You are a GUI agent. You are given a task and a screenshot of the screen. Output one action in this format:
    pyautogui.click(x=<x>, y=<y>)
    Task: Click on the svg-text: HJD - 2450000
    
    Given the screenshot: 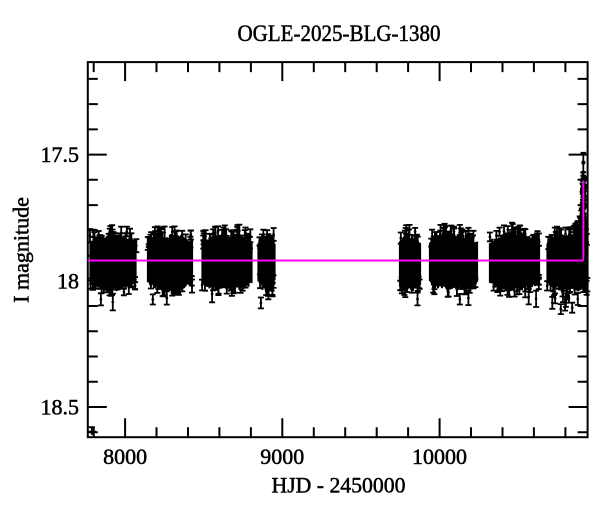 What is the action you would take?
    pyautogui.click(x=339, y=485)
    